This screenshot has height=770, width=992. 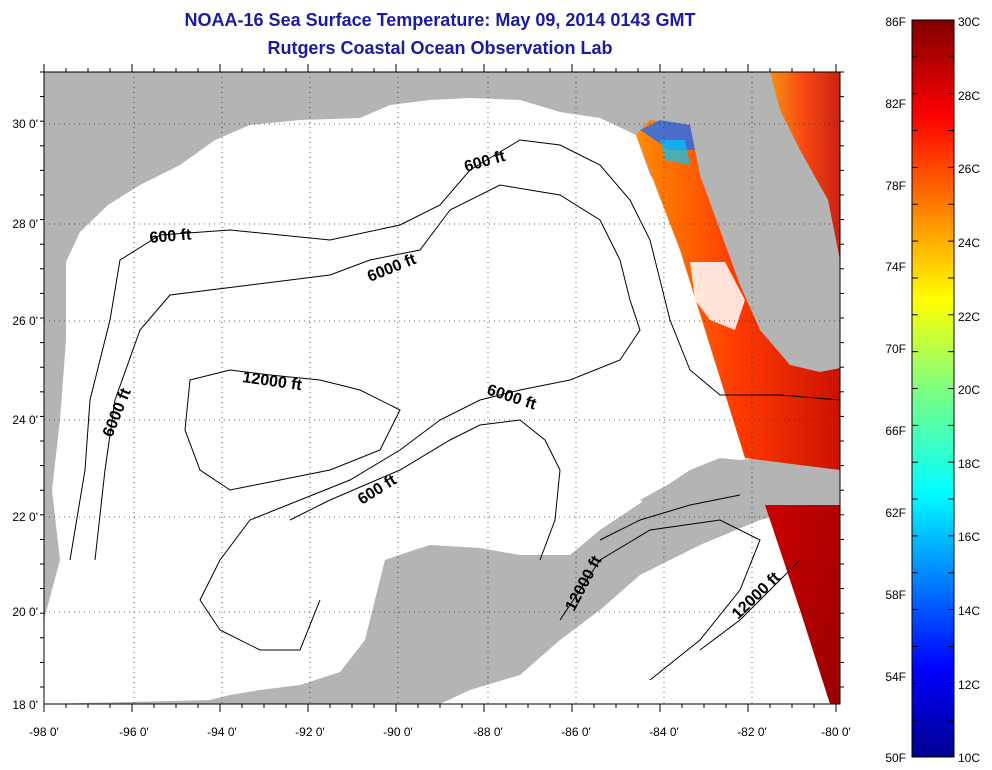 What do you see at coordinates (717, 296) in the screenshot?
I see `sst-cloud-patch` at bounding box center [717, 296].